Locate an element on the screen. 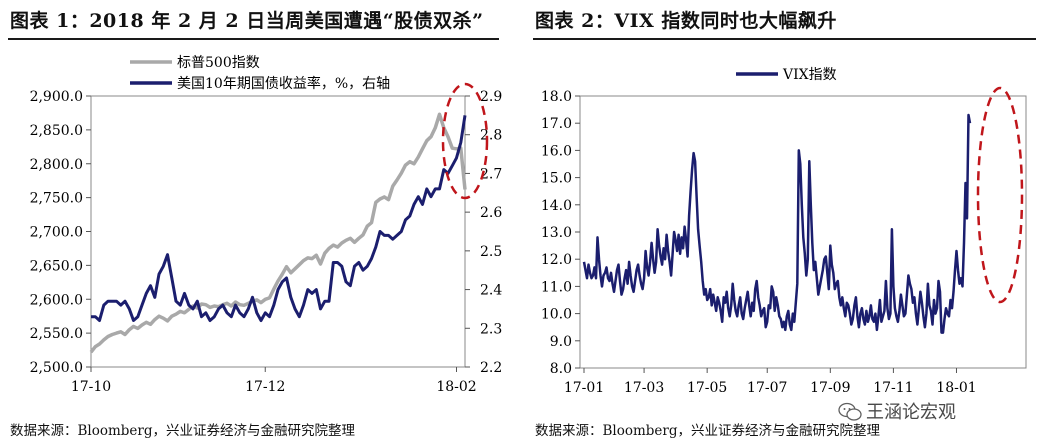  chart1-x-tick-label: 17-12 is located at coordinates (265, 387).